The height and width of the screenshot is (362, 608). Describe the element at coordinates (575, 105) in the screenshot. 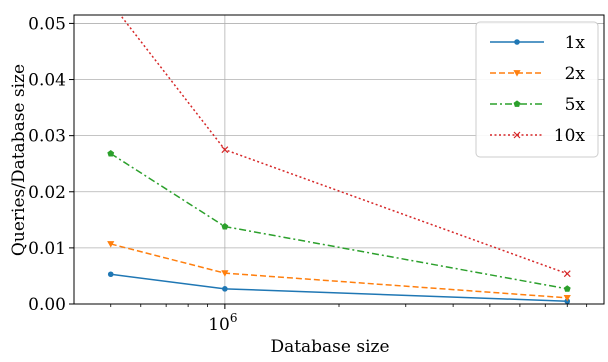

I see `legend-label: 5x` at that location.